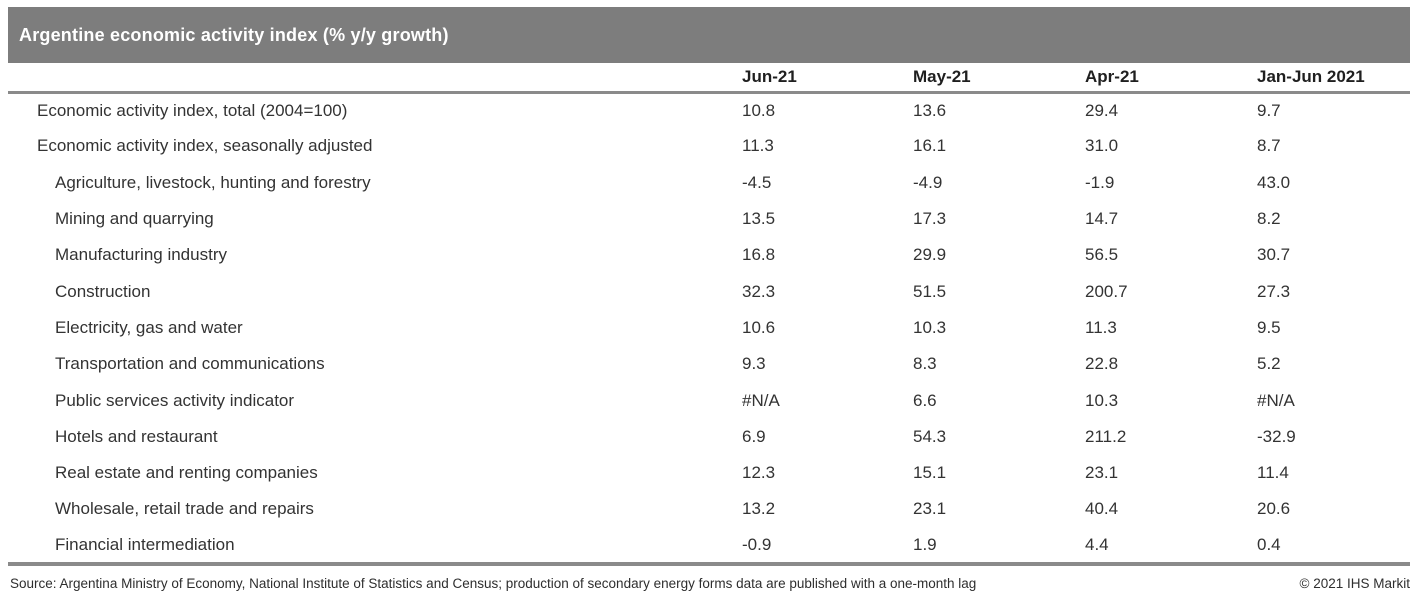  Describe the element at coordinates (1276, 436) in the screenshot. I see `cell-value: -32.9` at that location.